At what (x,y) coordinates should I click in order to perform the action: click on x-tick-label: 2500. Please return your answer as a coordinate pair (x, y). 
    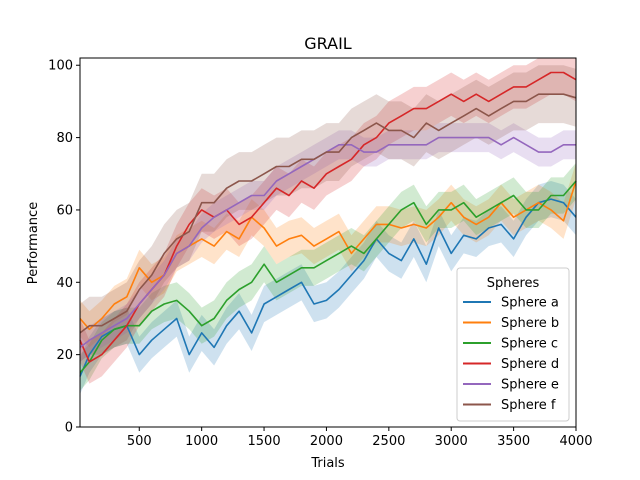
    Looking at the image, I should click on (388, 441).